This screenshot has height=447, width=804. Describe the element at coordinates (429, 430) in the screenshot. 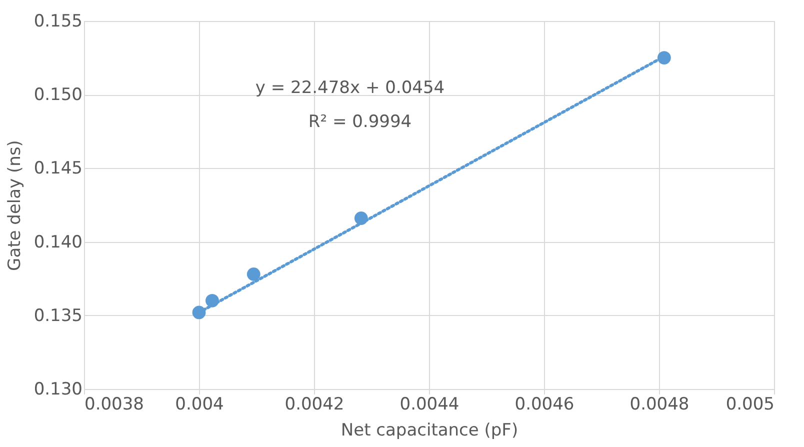

I see `x-axis-title: Net capacitance (pF)` at that location.